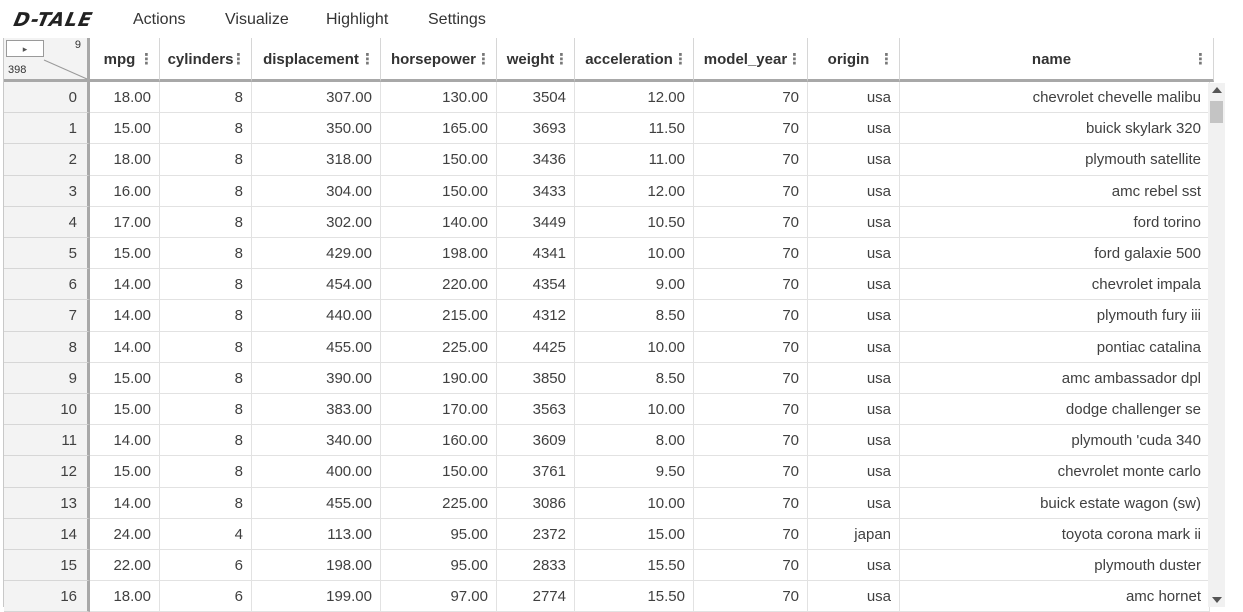 This screenshot has height=612, width=1243. I want to click on table-cell-displacement: 454.00, so click(316, 285).